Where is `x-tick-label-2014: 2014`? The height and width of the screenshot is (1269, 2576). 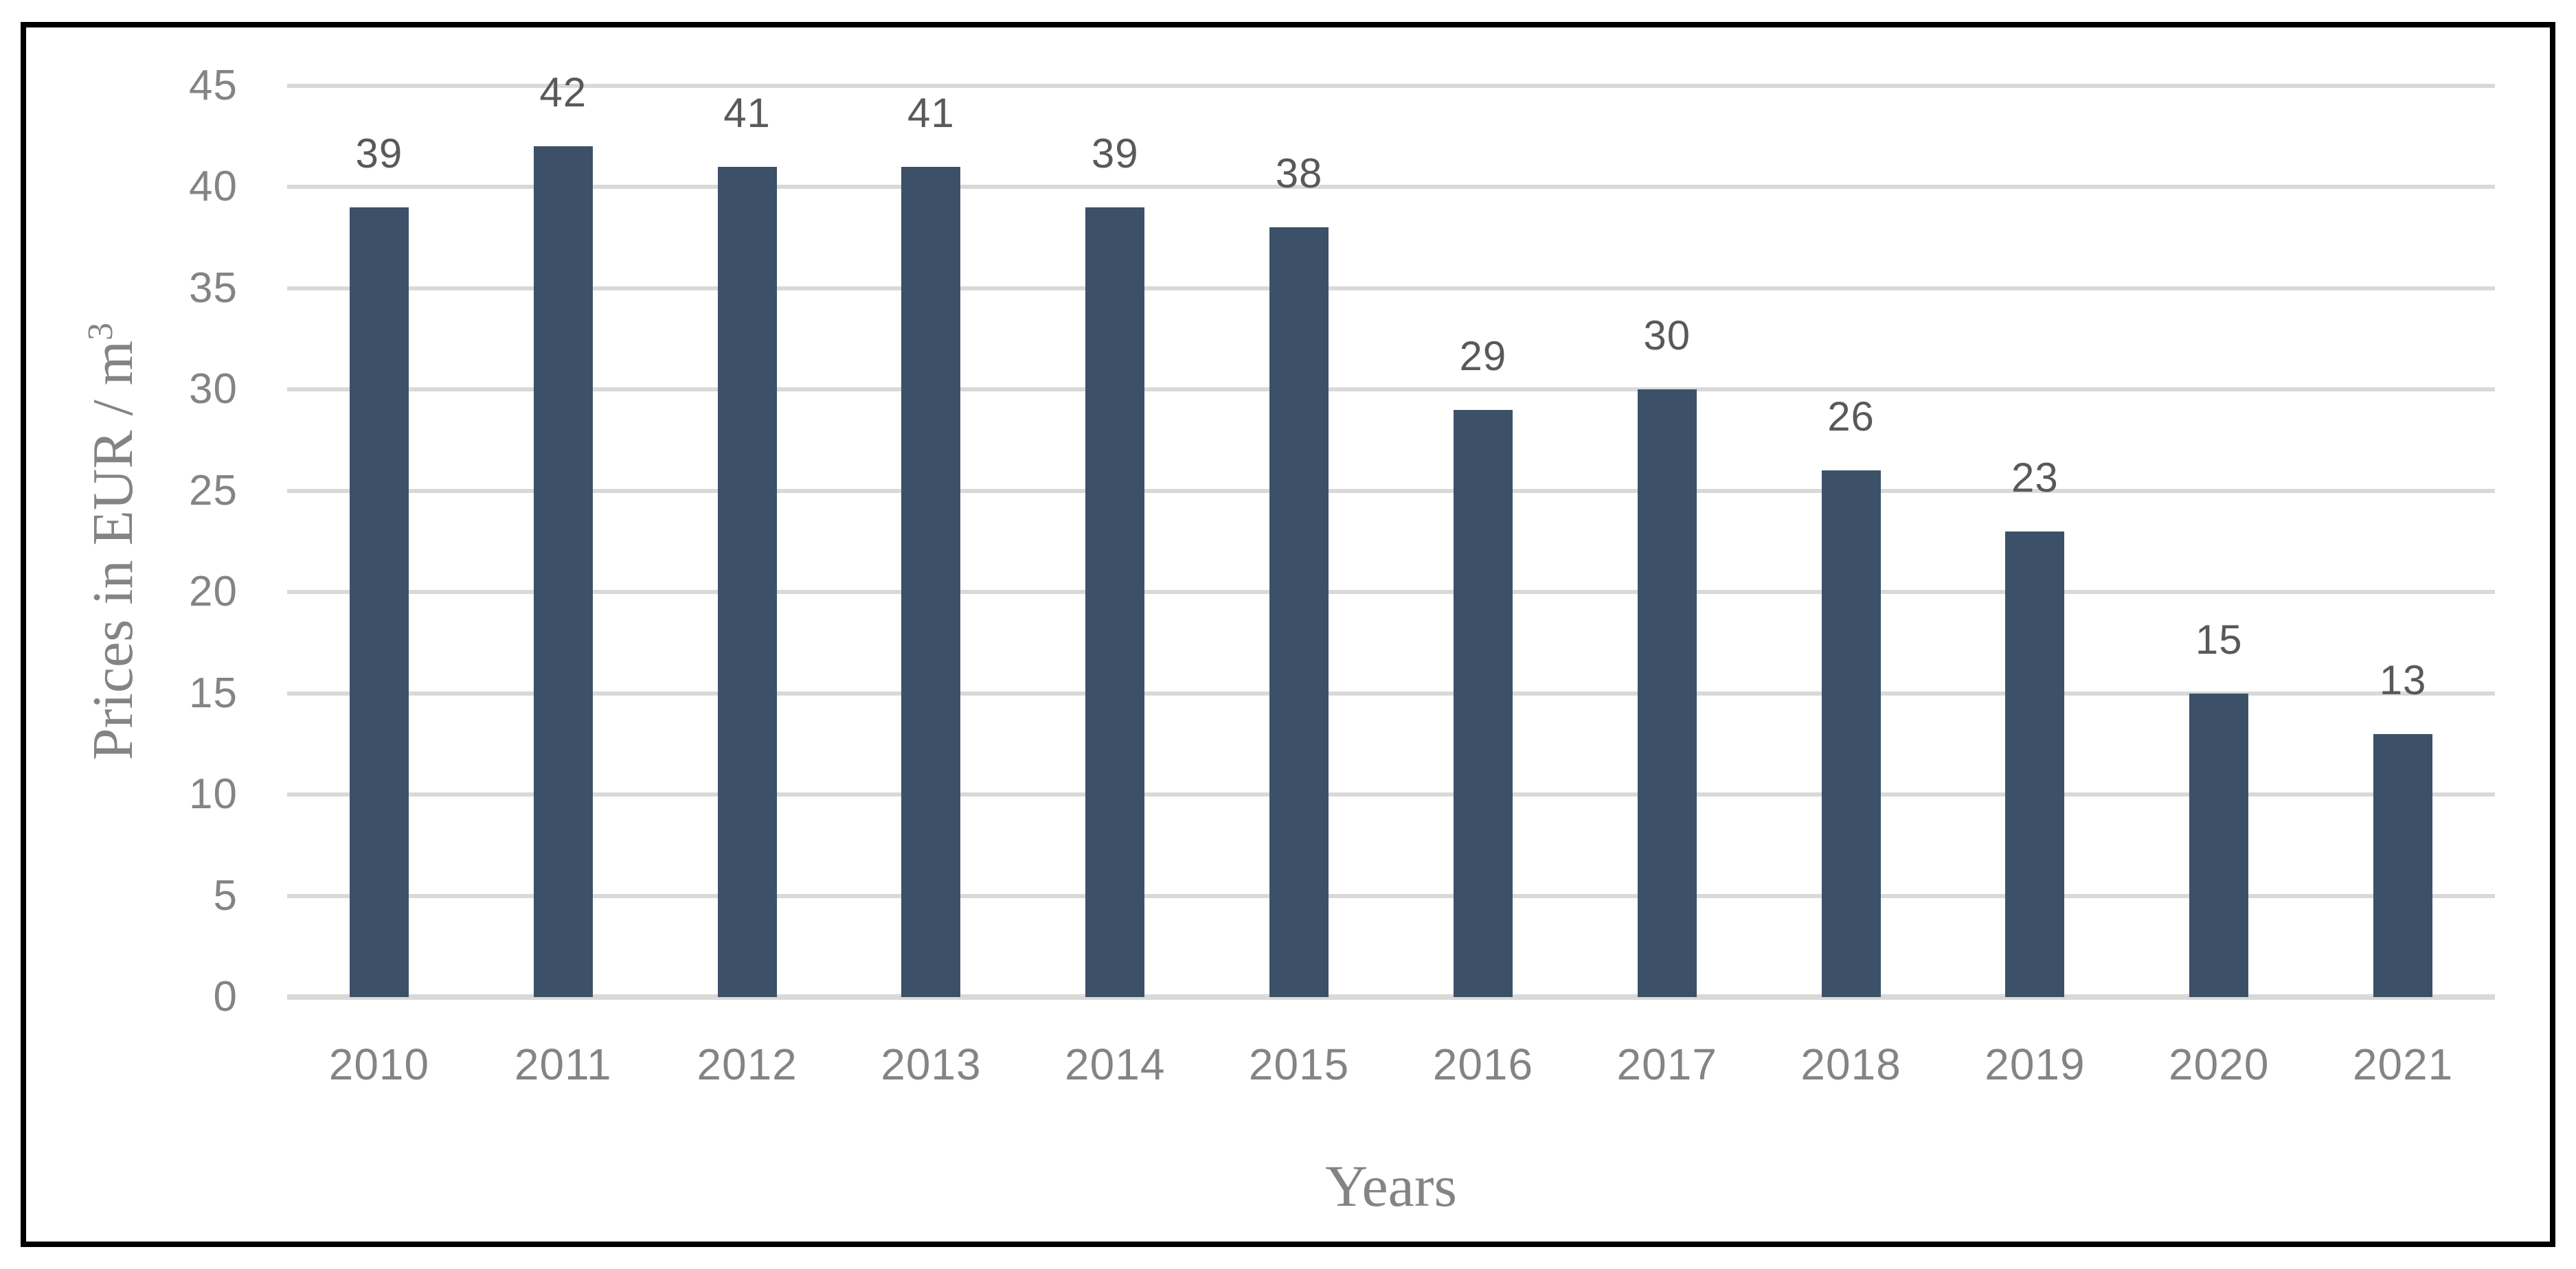
x-tick-label-2014: 2014 is located at coordinates (1115, 1064).